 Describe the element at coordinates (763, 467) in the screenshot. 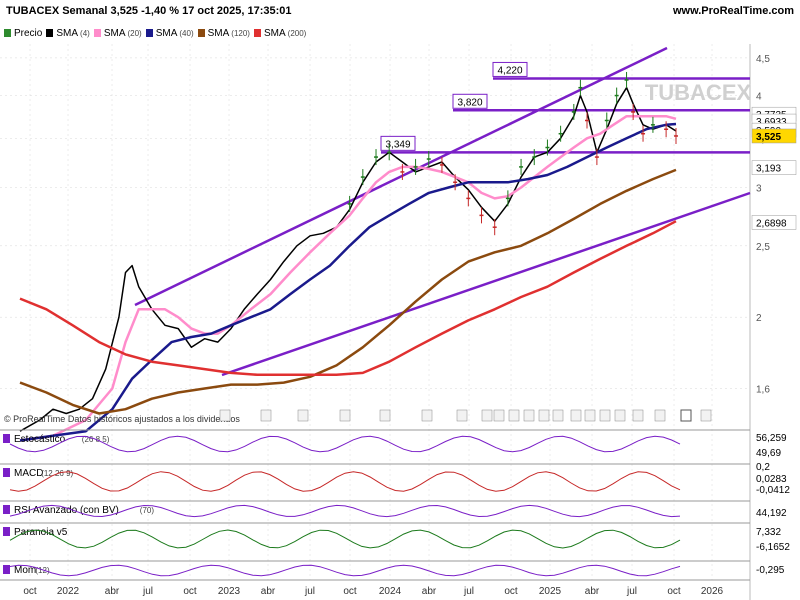

I see `pane-value: 0,2` at that location.